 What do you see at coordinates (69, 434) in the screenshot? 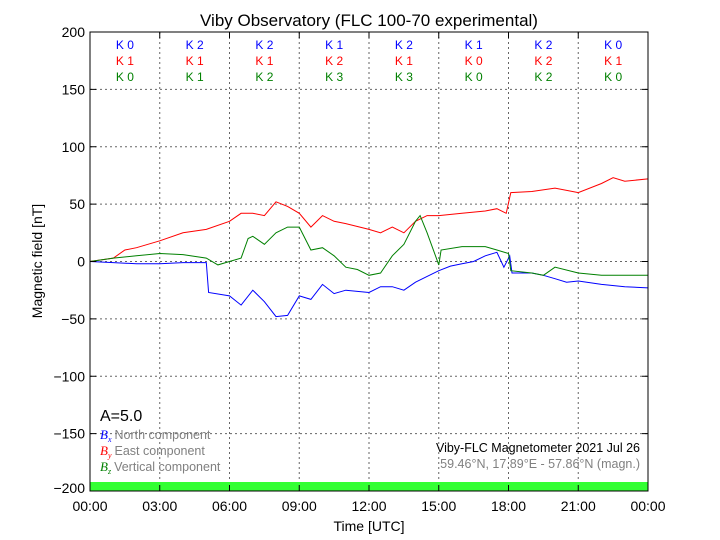
I see `y-tick-label: −150` at bounding box center [69, 434].